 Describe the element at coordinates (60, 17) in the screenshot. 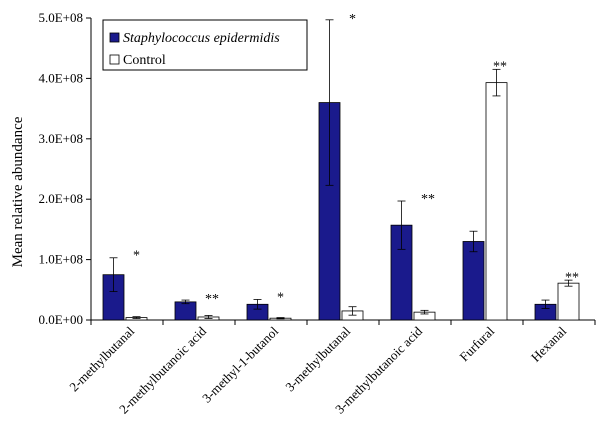

I see `y-tick-label: 5.0E+08` at that location.